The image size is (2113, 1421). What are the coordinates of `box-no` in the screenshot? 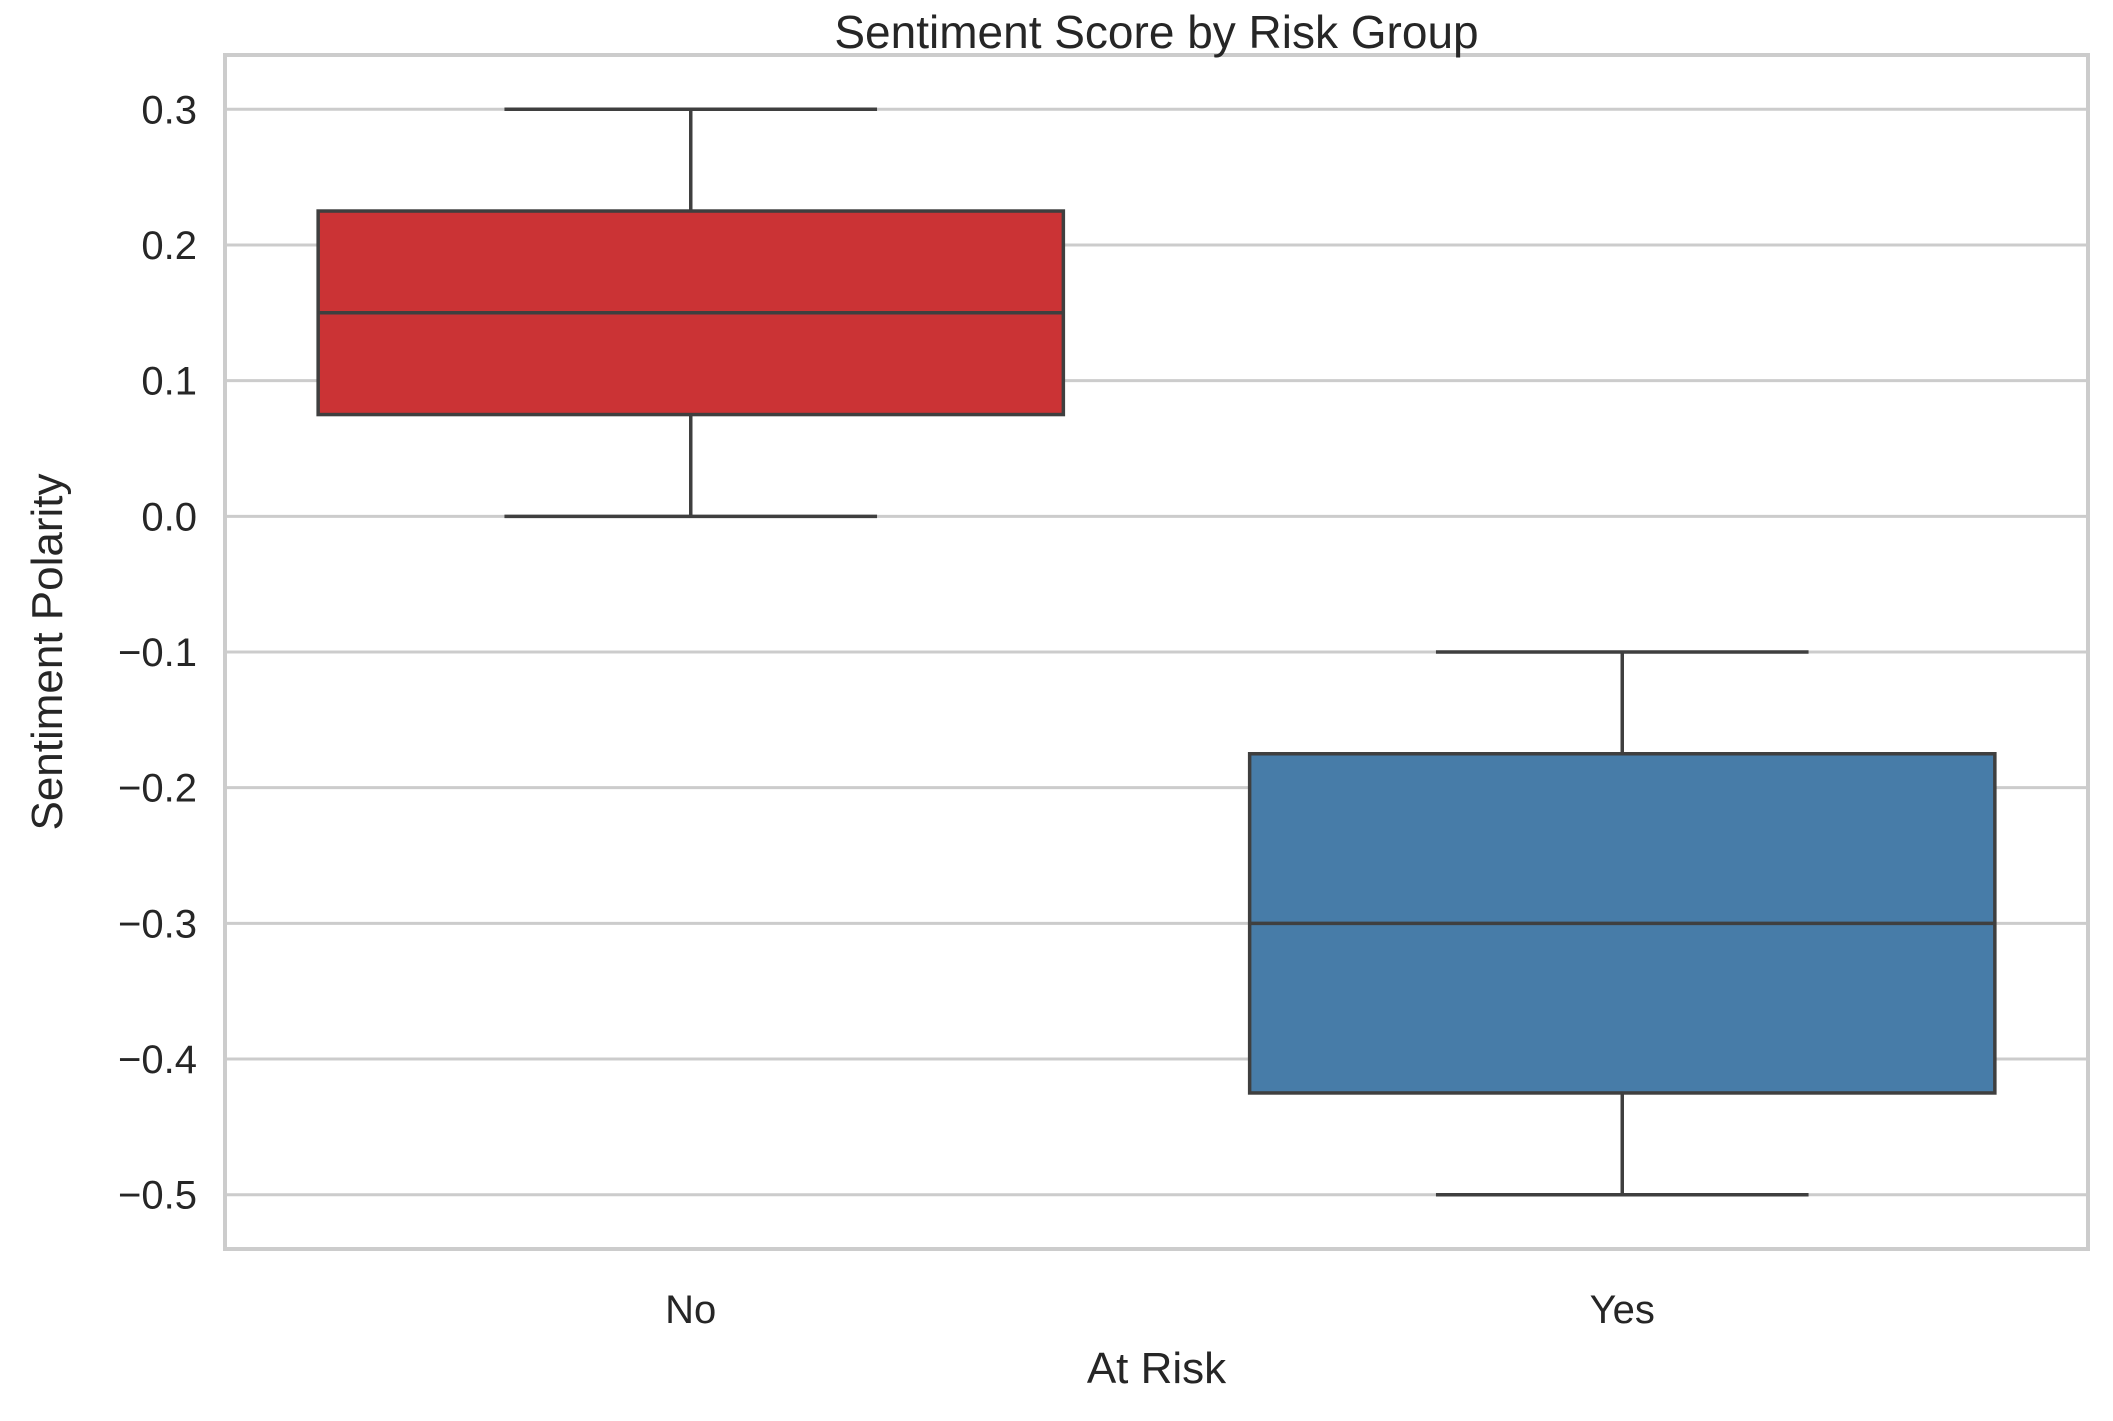 It's located at (691, 313).